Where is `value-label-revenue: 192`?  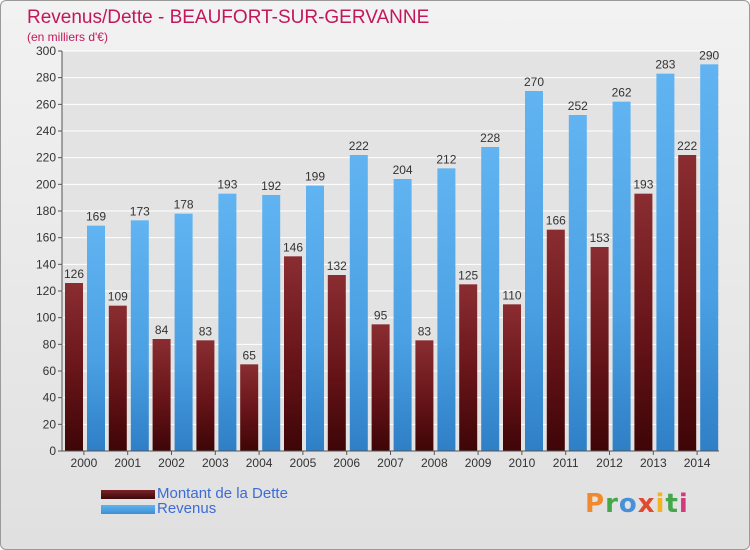
value-label-revenue: 192 is located at coordinates (271, 186).